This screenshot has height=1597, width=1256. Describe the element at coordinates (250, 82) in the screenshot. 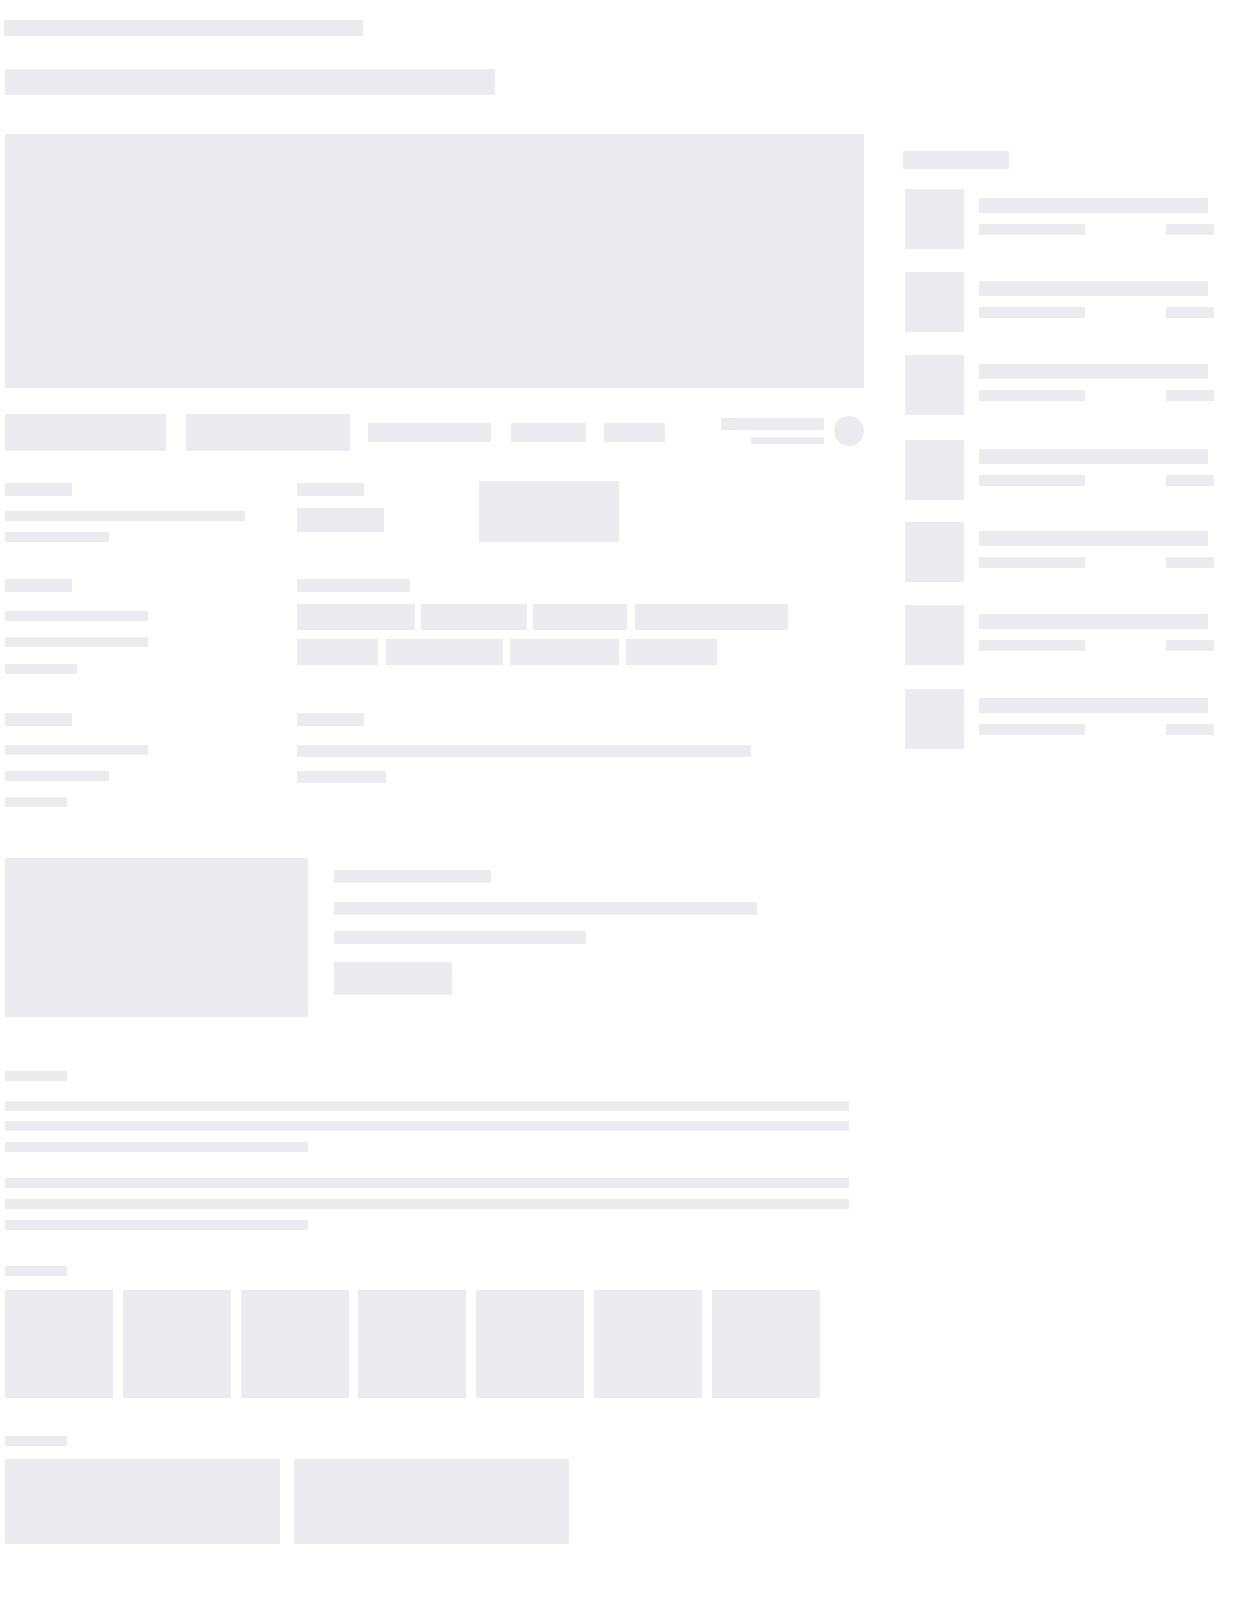

I see `page-title-placeholder` at that location.